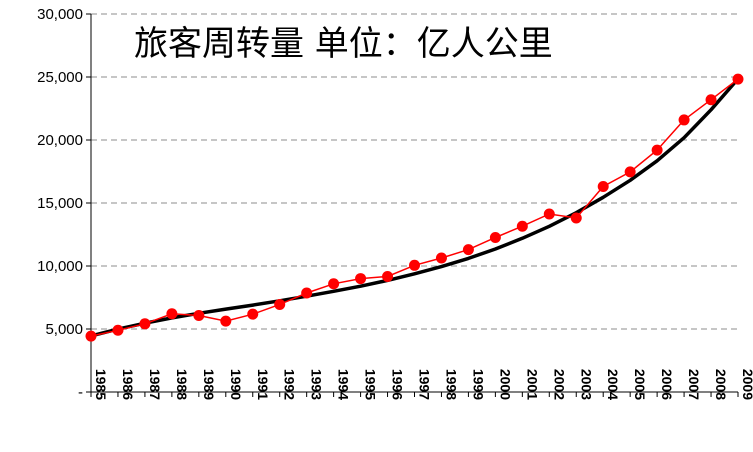  I want to click on x-tick-label: 1998, so click(451, 384).